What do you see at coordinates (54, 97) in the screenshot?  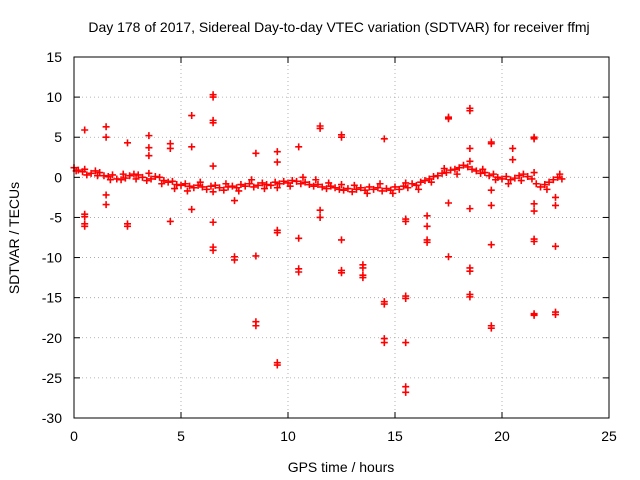 I see `y-tick-label: 10` at bounding box center [54, 97].